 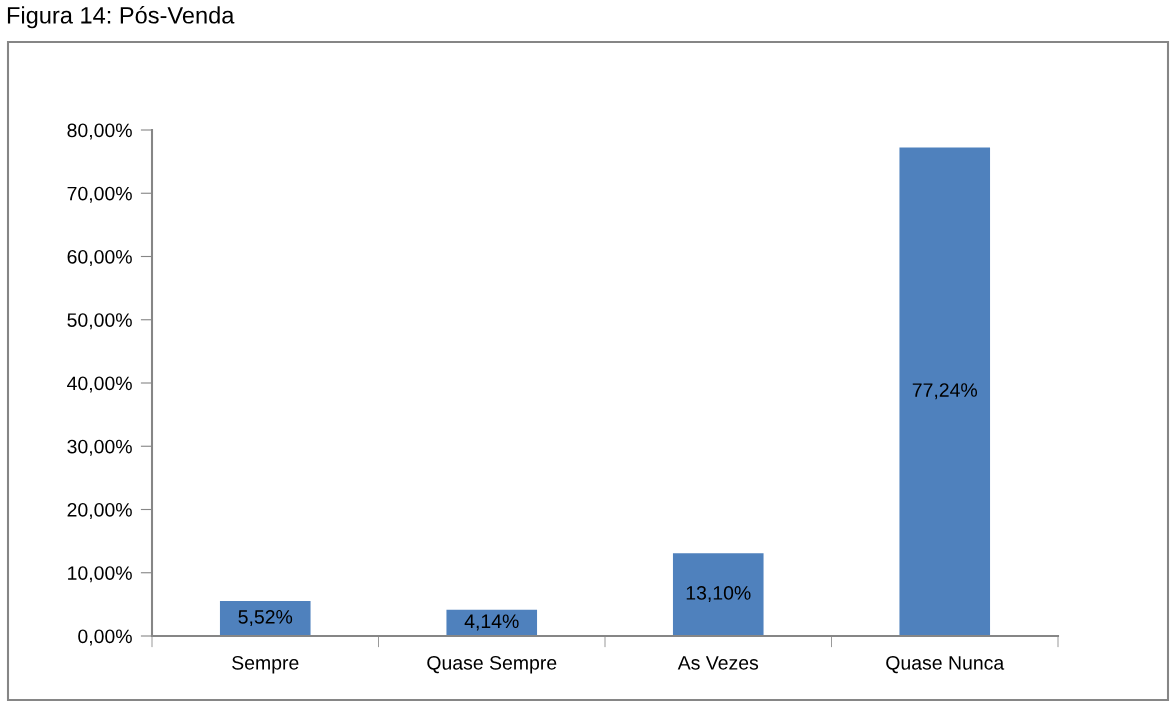 I want to click on data-label: 13,10%, so click(x=718, y=594).